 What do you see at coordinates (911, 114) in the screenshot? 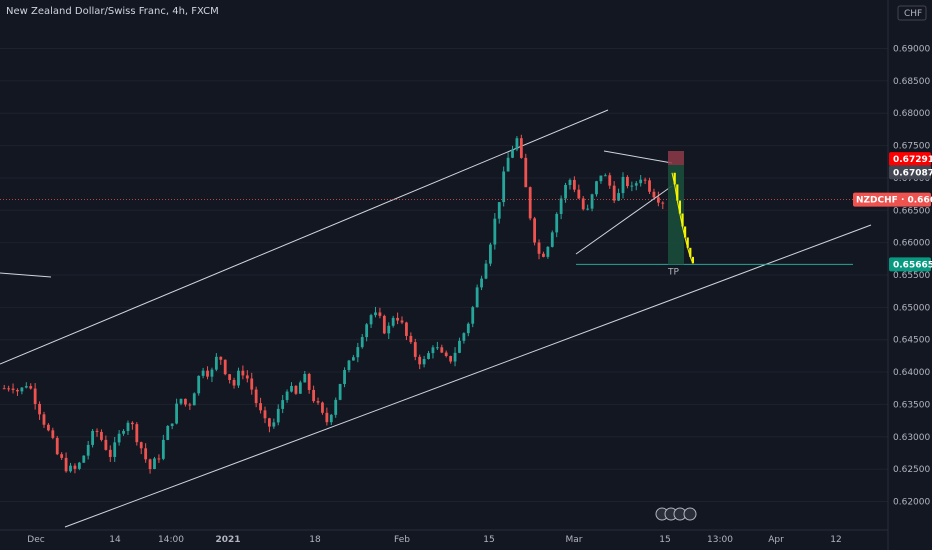
I see `price-tick-label: 0.68000` at bounding box center [911, 114].